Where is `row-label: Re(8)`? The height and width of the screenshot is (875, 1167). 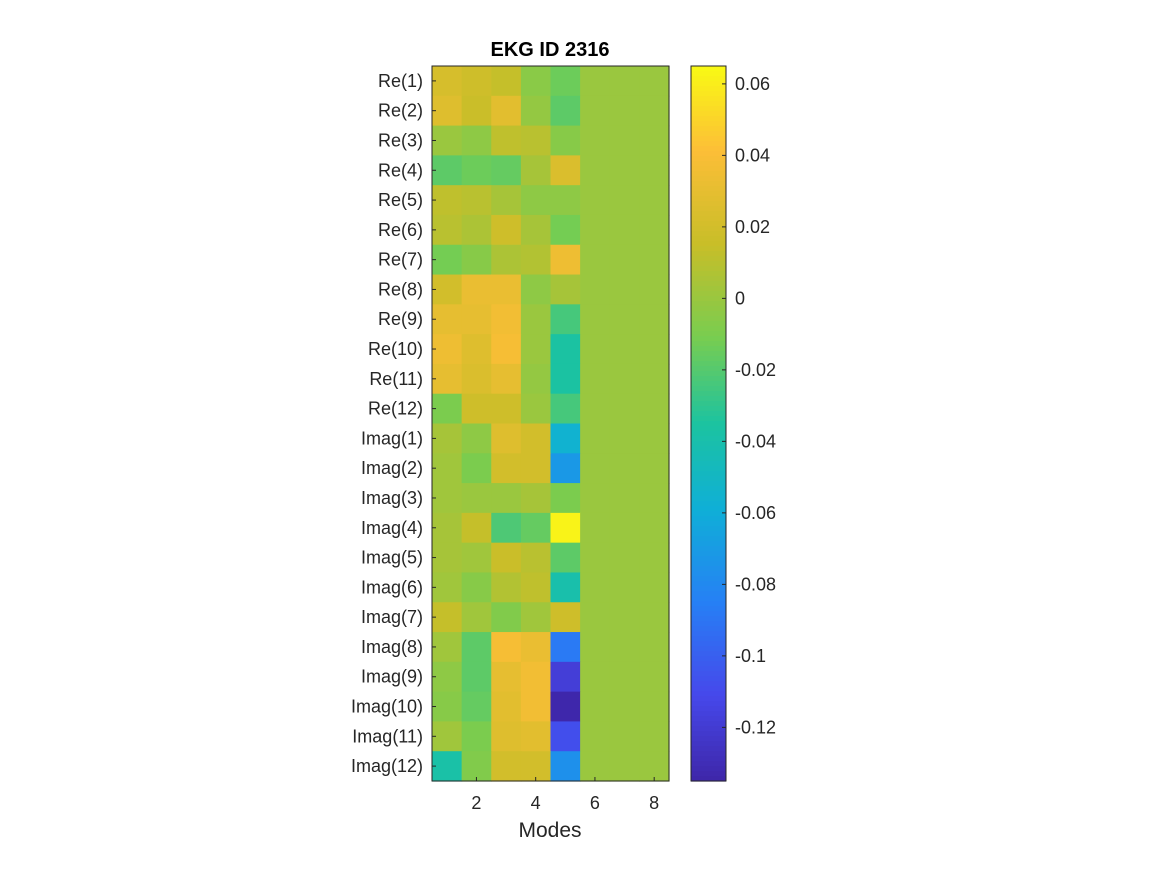 row-label: Re(8) is located at coordinates (400, 289).